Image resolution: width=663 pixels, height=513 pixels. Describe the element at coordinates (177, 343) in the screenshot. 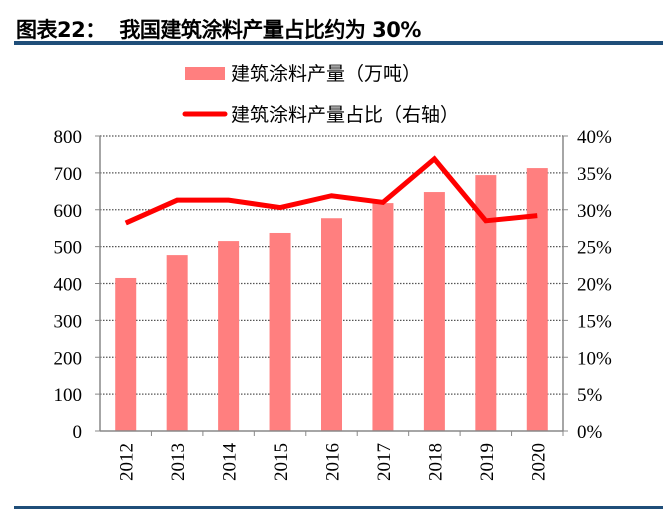

I see `bar-2013` at that location.